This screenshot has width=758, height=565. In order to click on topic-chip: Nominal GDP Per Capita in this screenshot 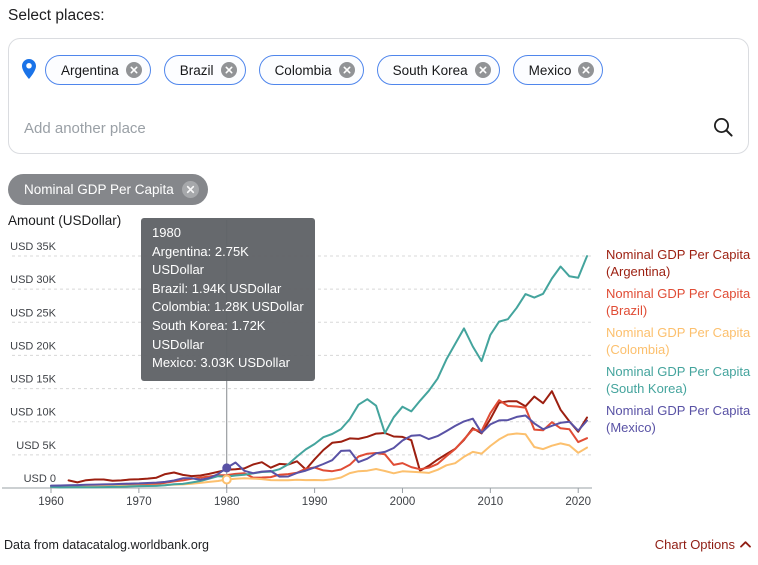, I will do `click(108, 189)`.